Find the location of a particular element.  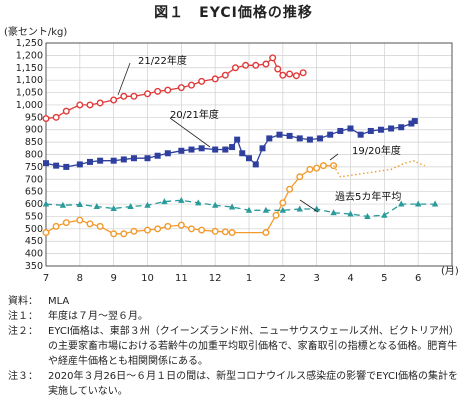

y-tick-label: 850 is located at coordinates (34, 142).